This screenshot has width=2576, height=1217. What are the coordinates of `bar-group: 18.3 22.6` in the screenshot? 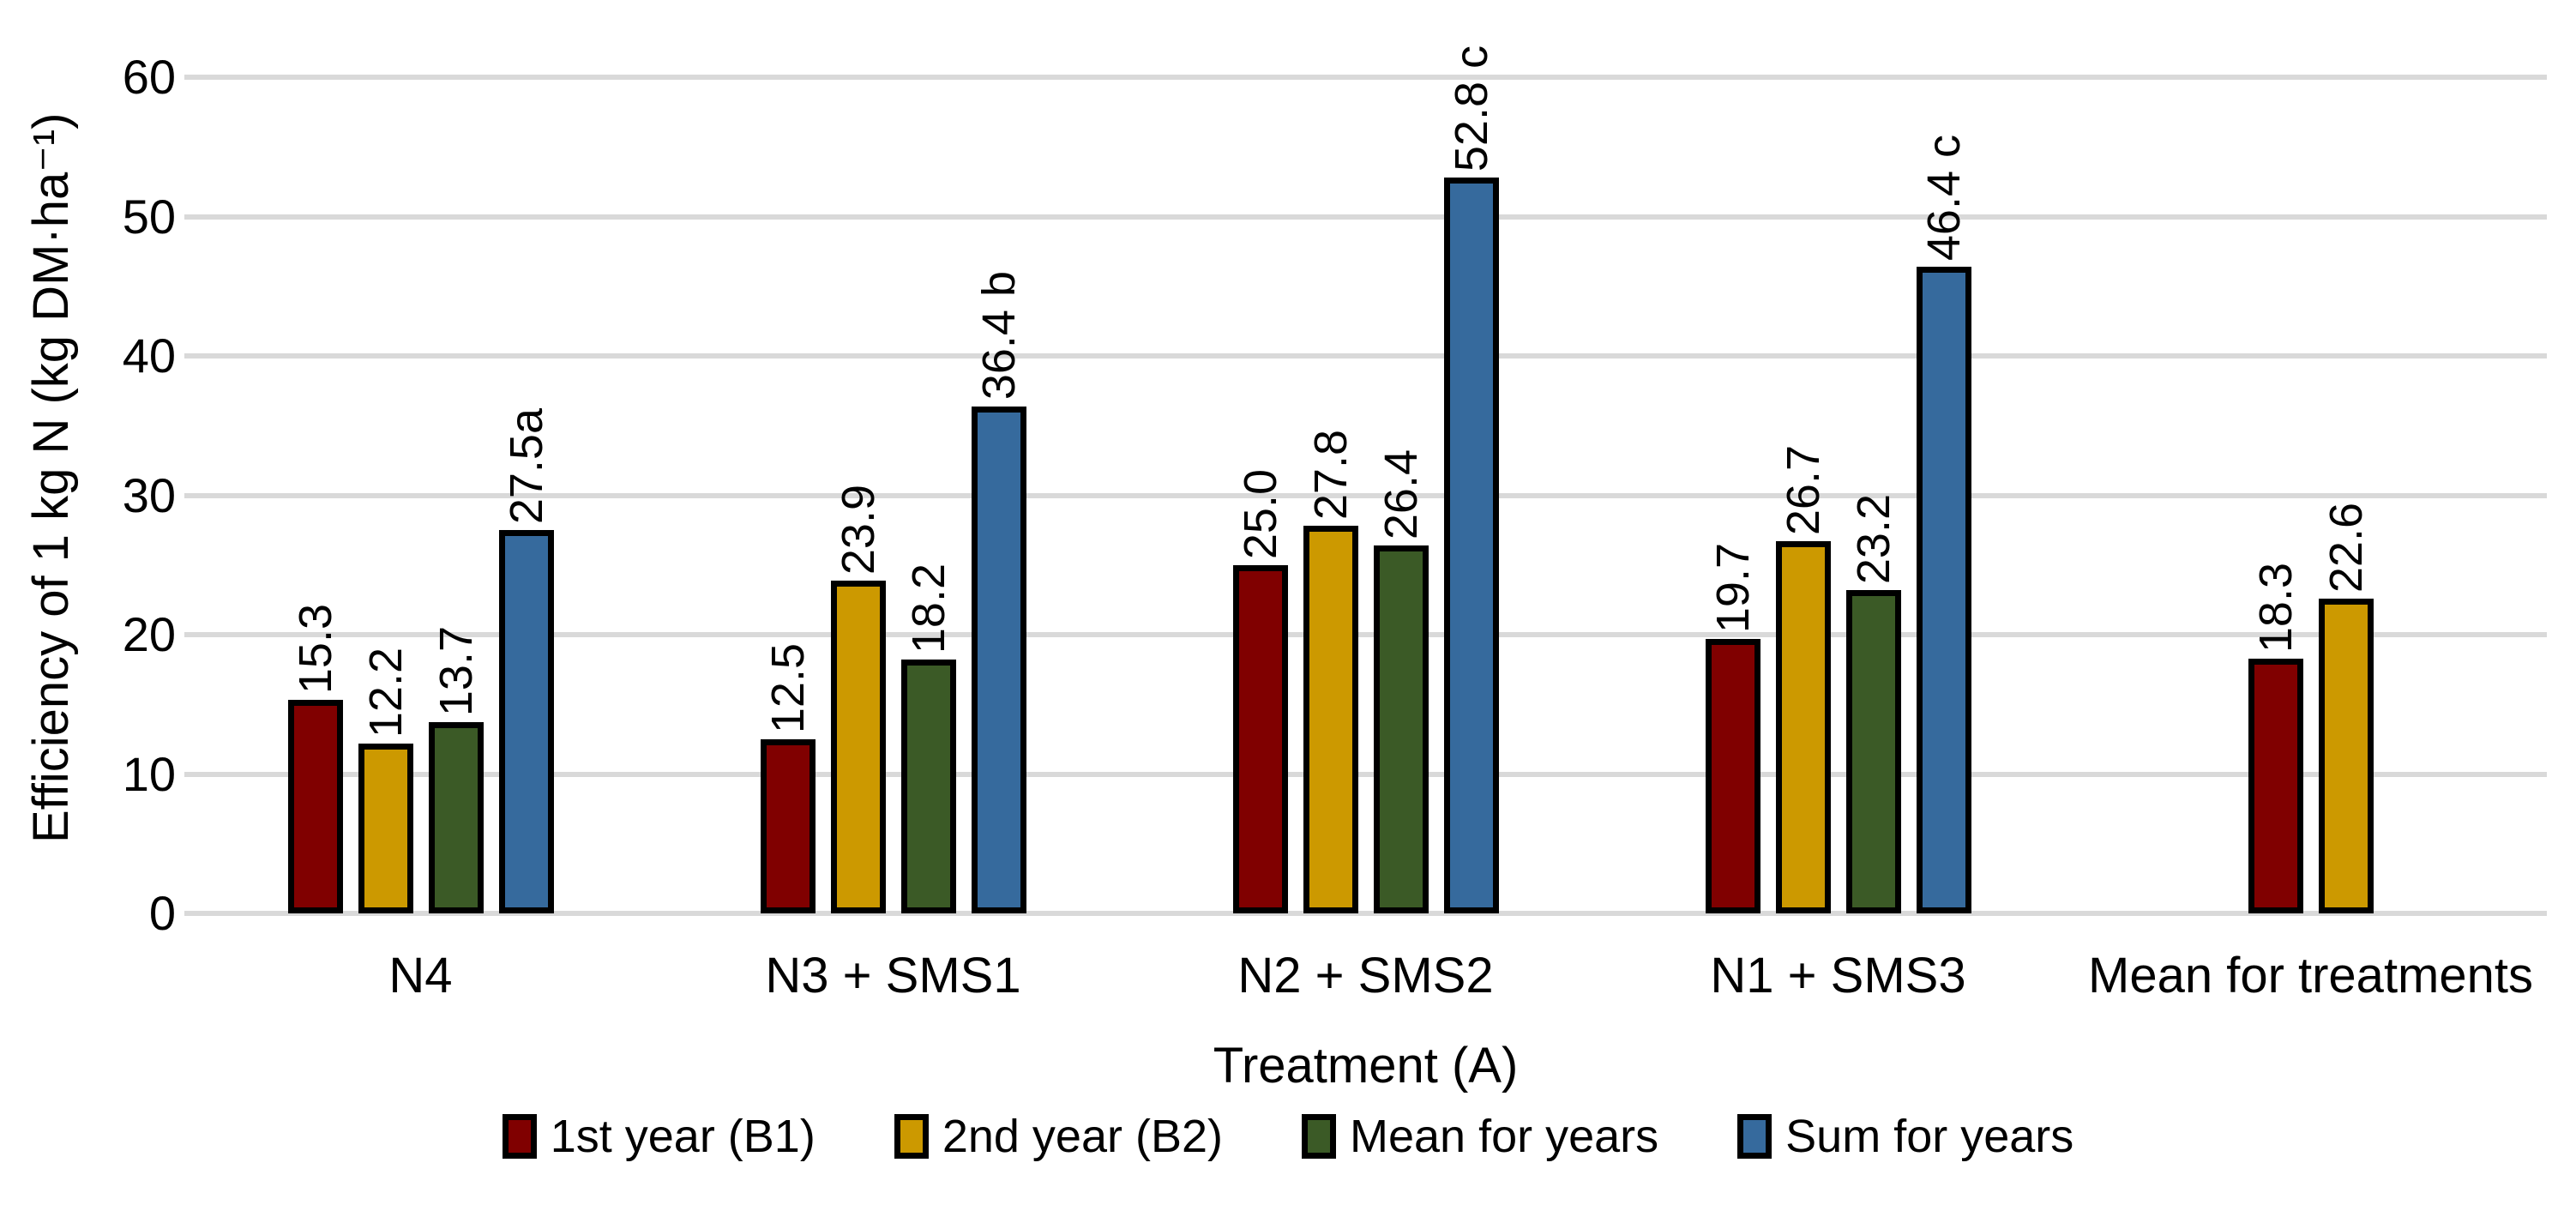 It's located at (2310, 495).